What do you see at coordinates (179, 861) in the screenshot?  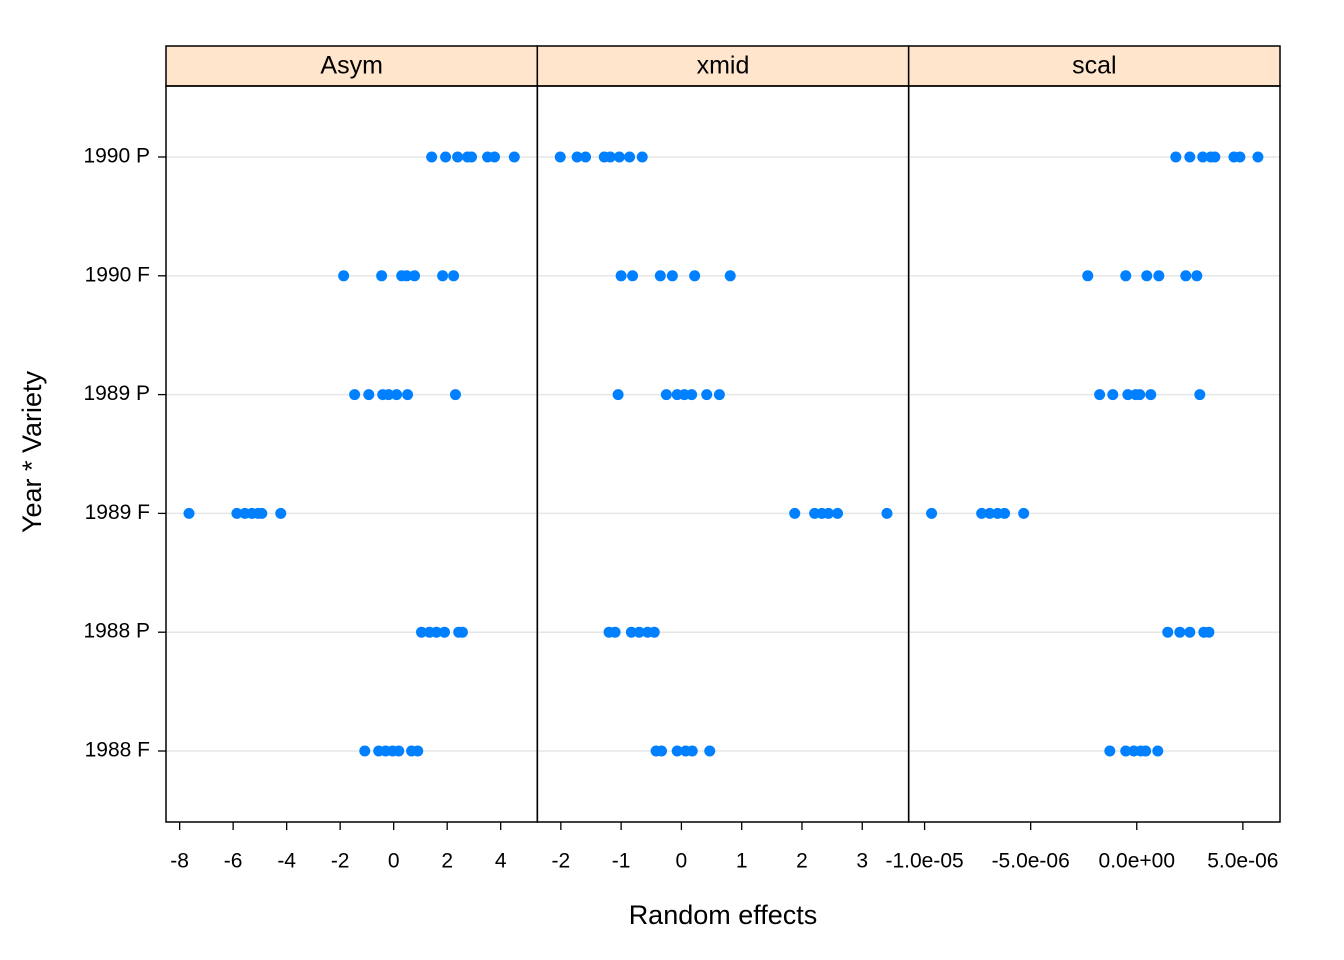 I see `x-tick-label: -8` at bounding box center [179, 861].